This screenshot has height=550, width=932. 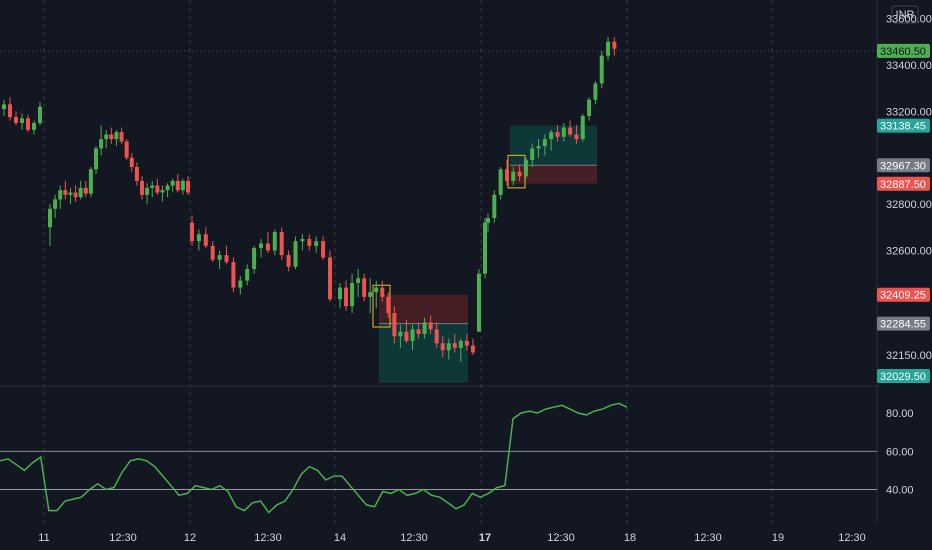 What do you see at coordinates (485, 538) in the screenshot?
I see `time-tick-label: 17` at bounding box center [485, 538].